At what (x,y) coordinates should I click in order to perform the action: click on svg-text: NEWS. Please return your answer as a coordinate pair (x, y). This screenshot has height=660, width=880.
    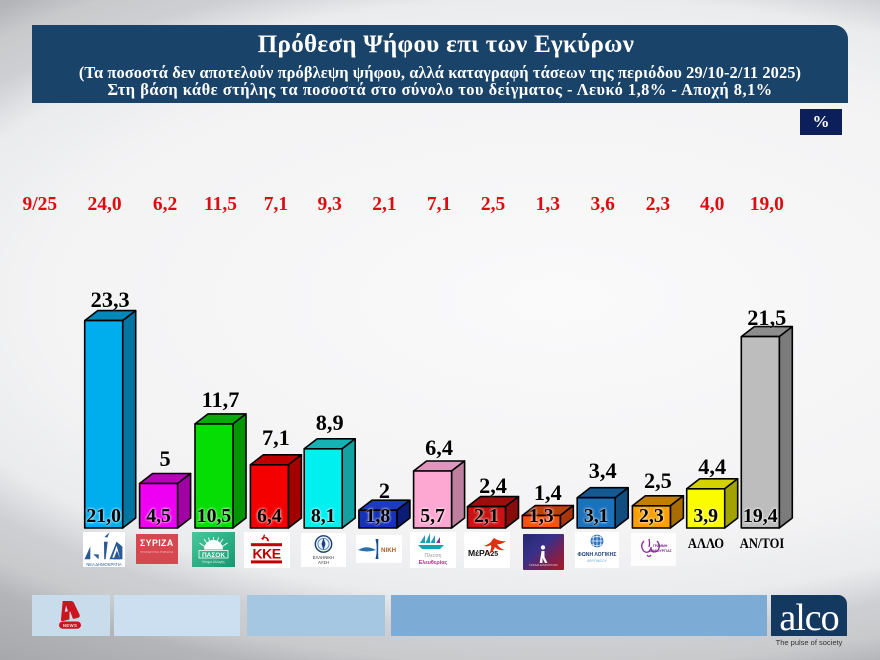
    Looking at the image, I should click on (70, 625).